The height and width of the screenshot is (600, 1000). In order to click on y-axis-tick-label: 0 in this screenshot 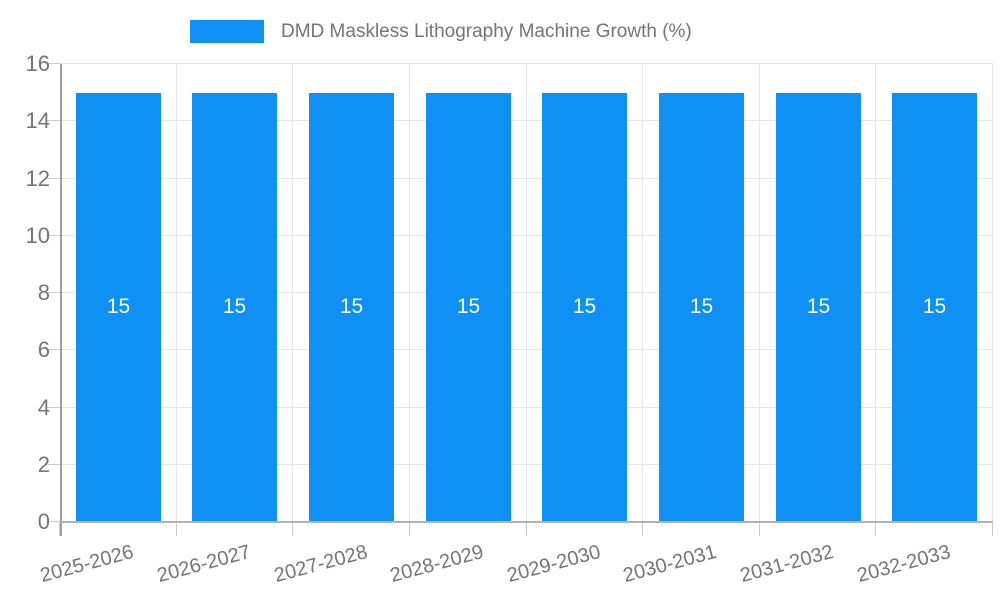, I will do `click(43, 521)`.